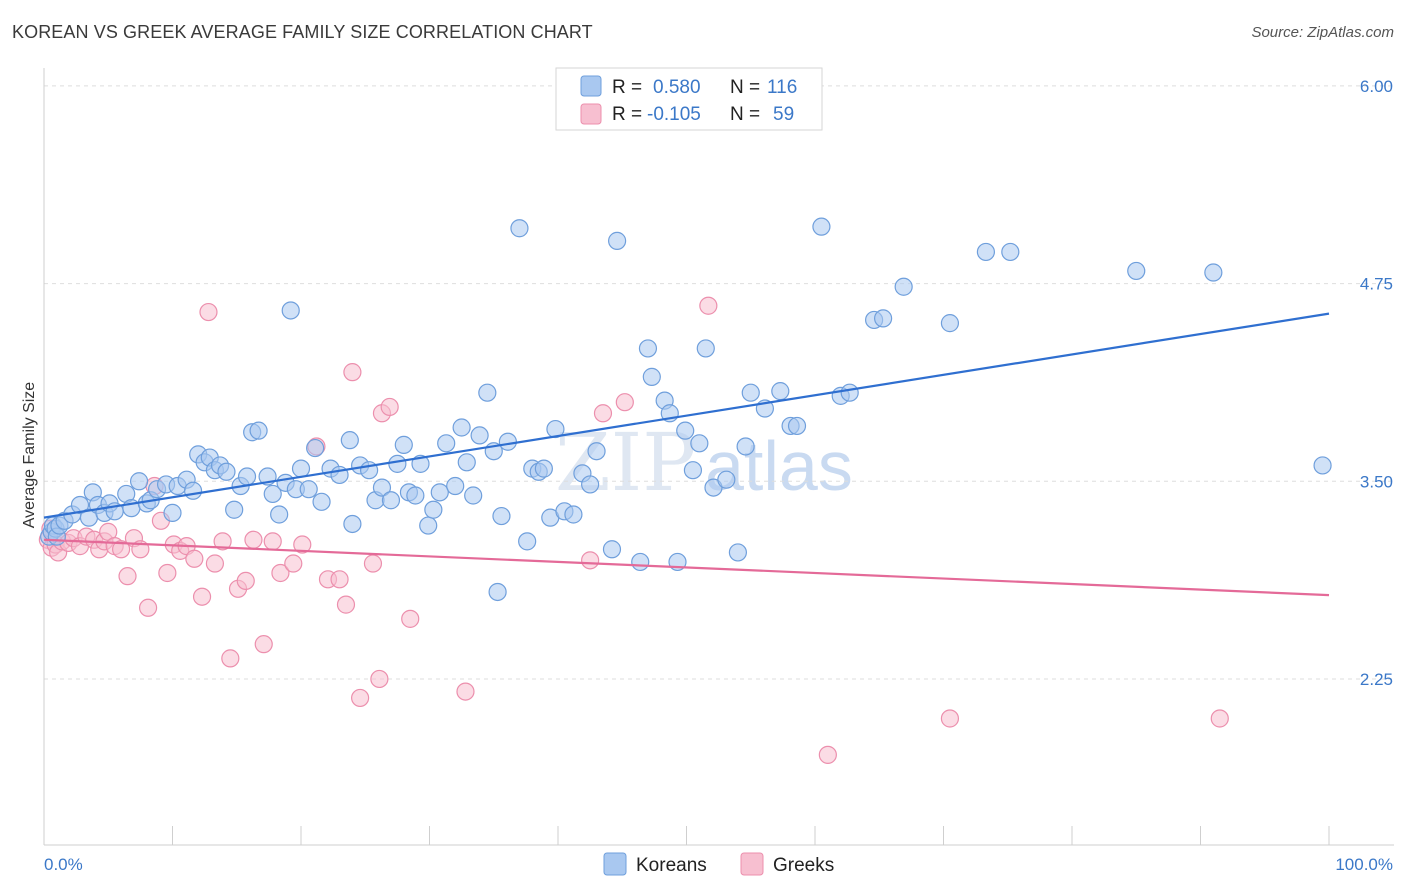  What do you see at coordinates (783, 114) in the screenshot?
I see `legend-greeks-n-value: 59` at bounding box center [783, 114].